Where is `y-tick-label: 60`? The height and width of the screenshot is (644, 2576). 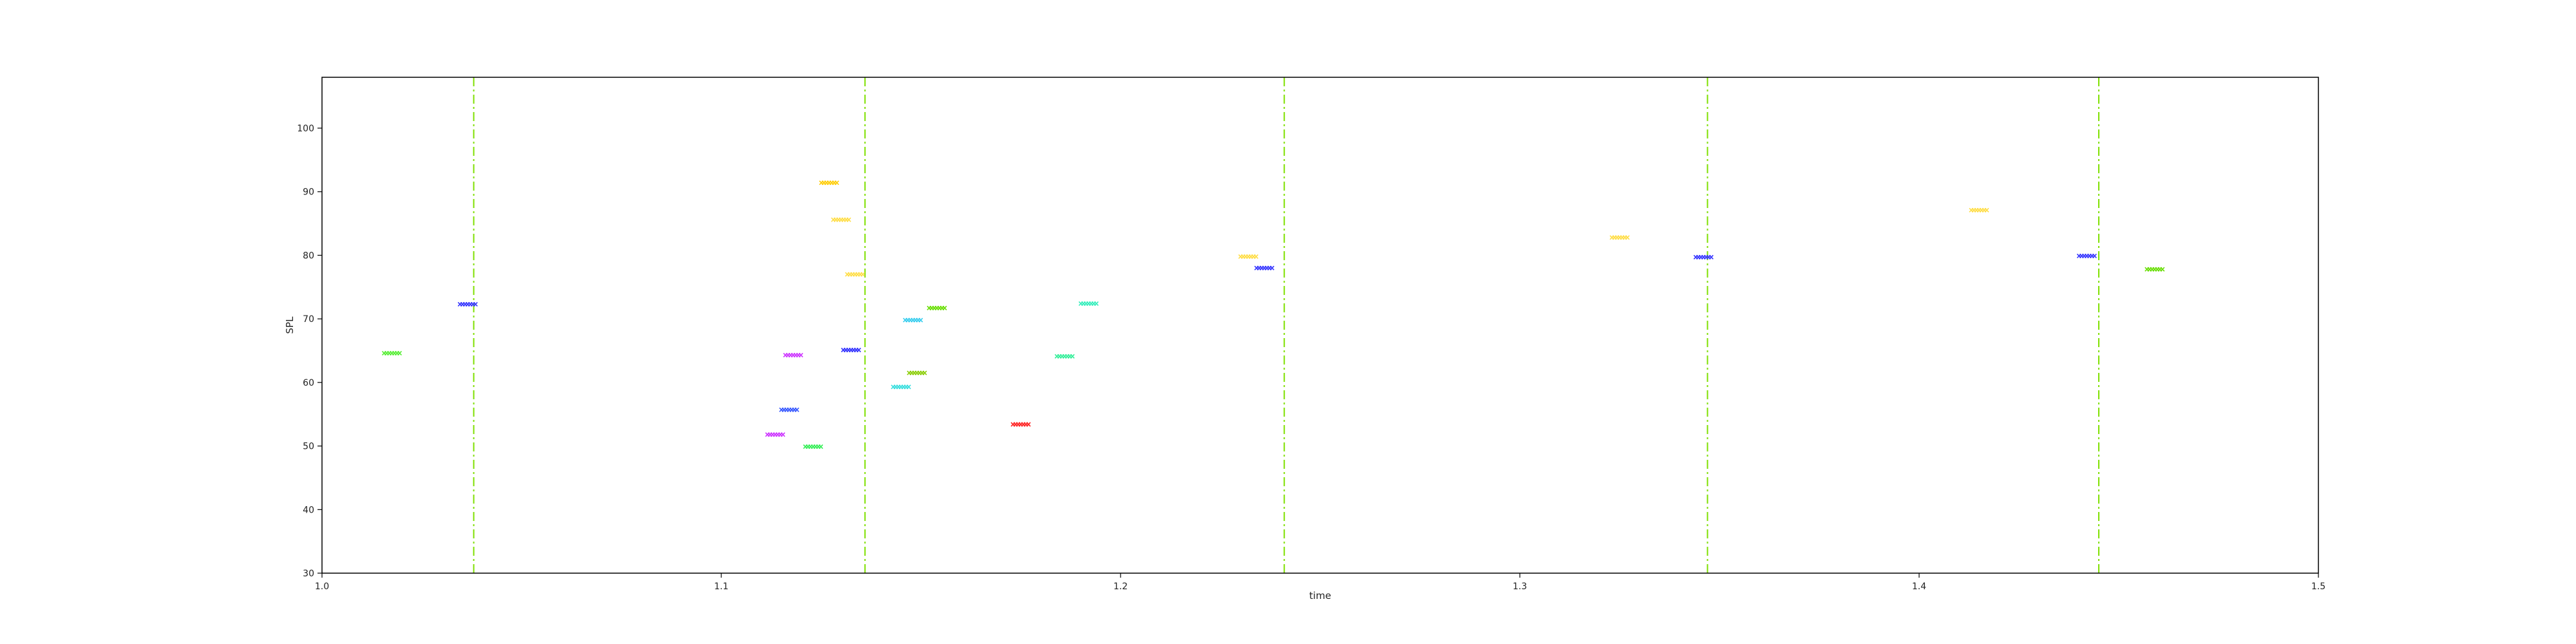 y-tick-label: 60 is located at coordinates (309, 383).